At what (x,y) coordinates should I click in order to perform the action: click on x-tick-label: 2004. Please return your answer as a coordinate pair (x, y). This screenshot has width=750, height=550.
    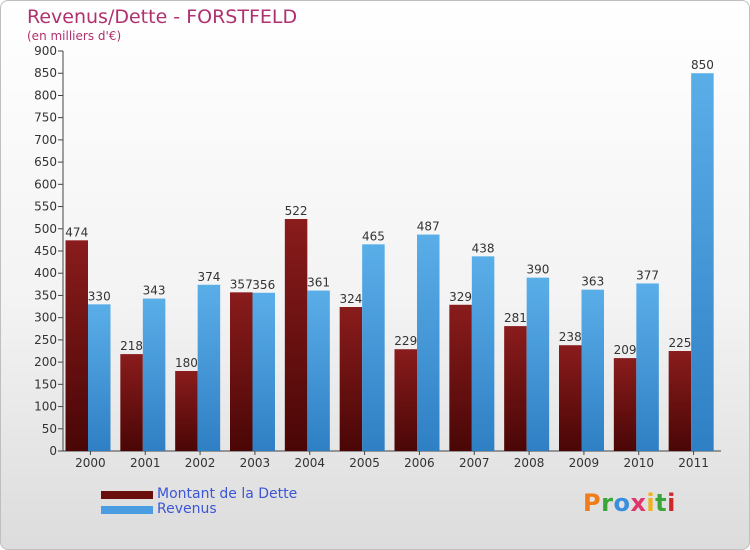
    Looking at the image, I should click on (309, 463).